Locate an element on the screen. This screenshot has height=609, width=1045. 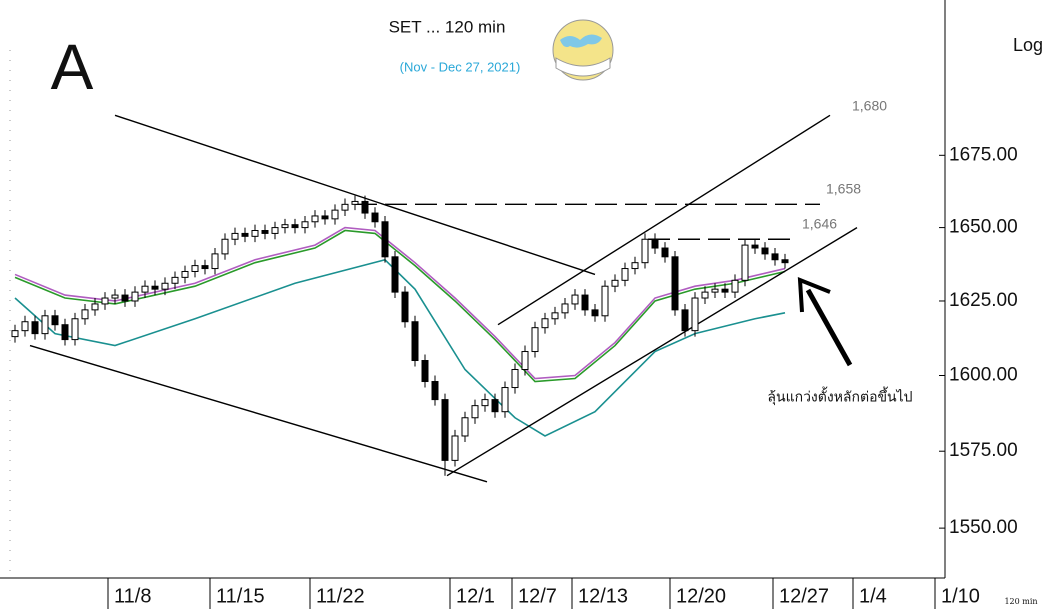
level-label: 1,680 is located at coordinates (869, 106).